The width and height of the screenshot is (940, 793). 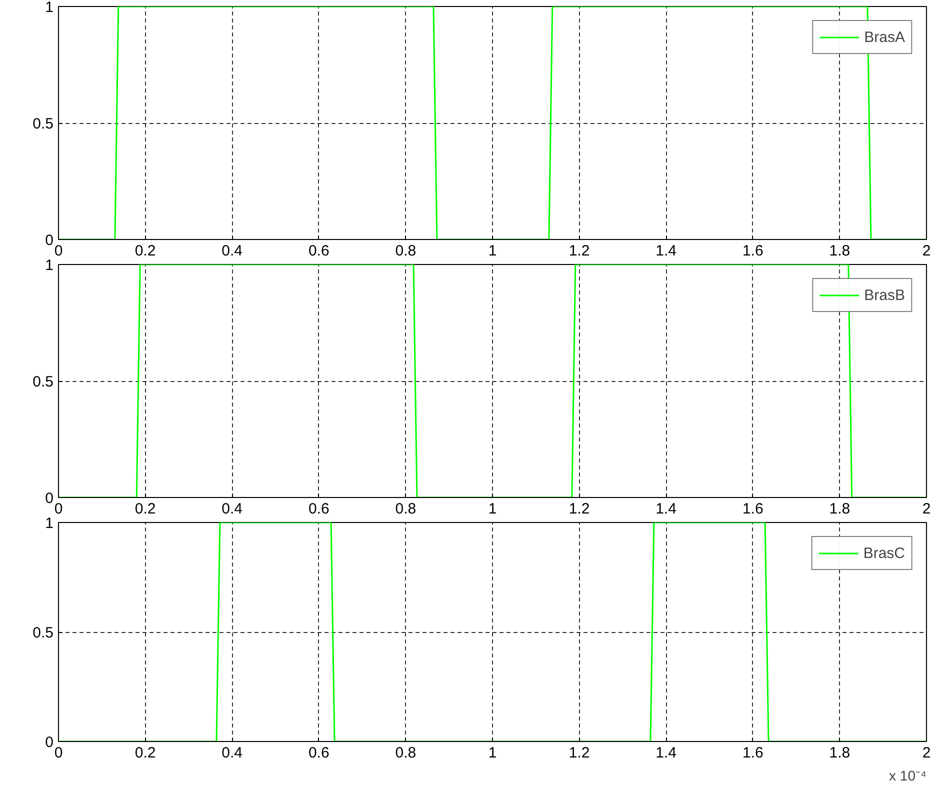 What do you see at coordinates (884, 37) in the screenshot?
I see `legend-label: BrasA` at bounding box center [884, 37].